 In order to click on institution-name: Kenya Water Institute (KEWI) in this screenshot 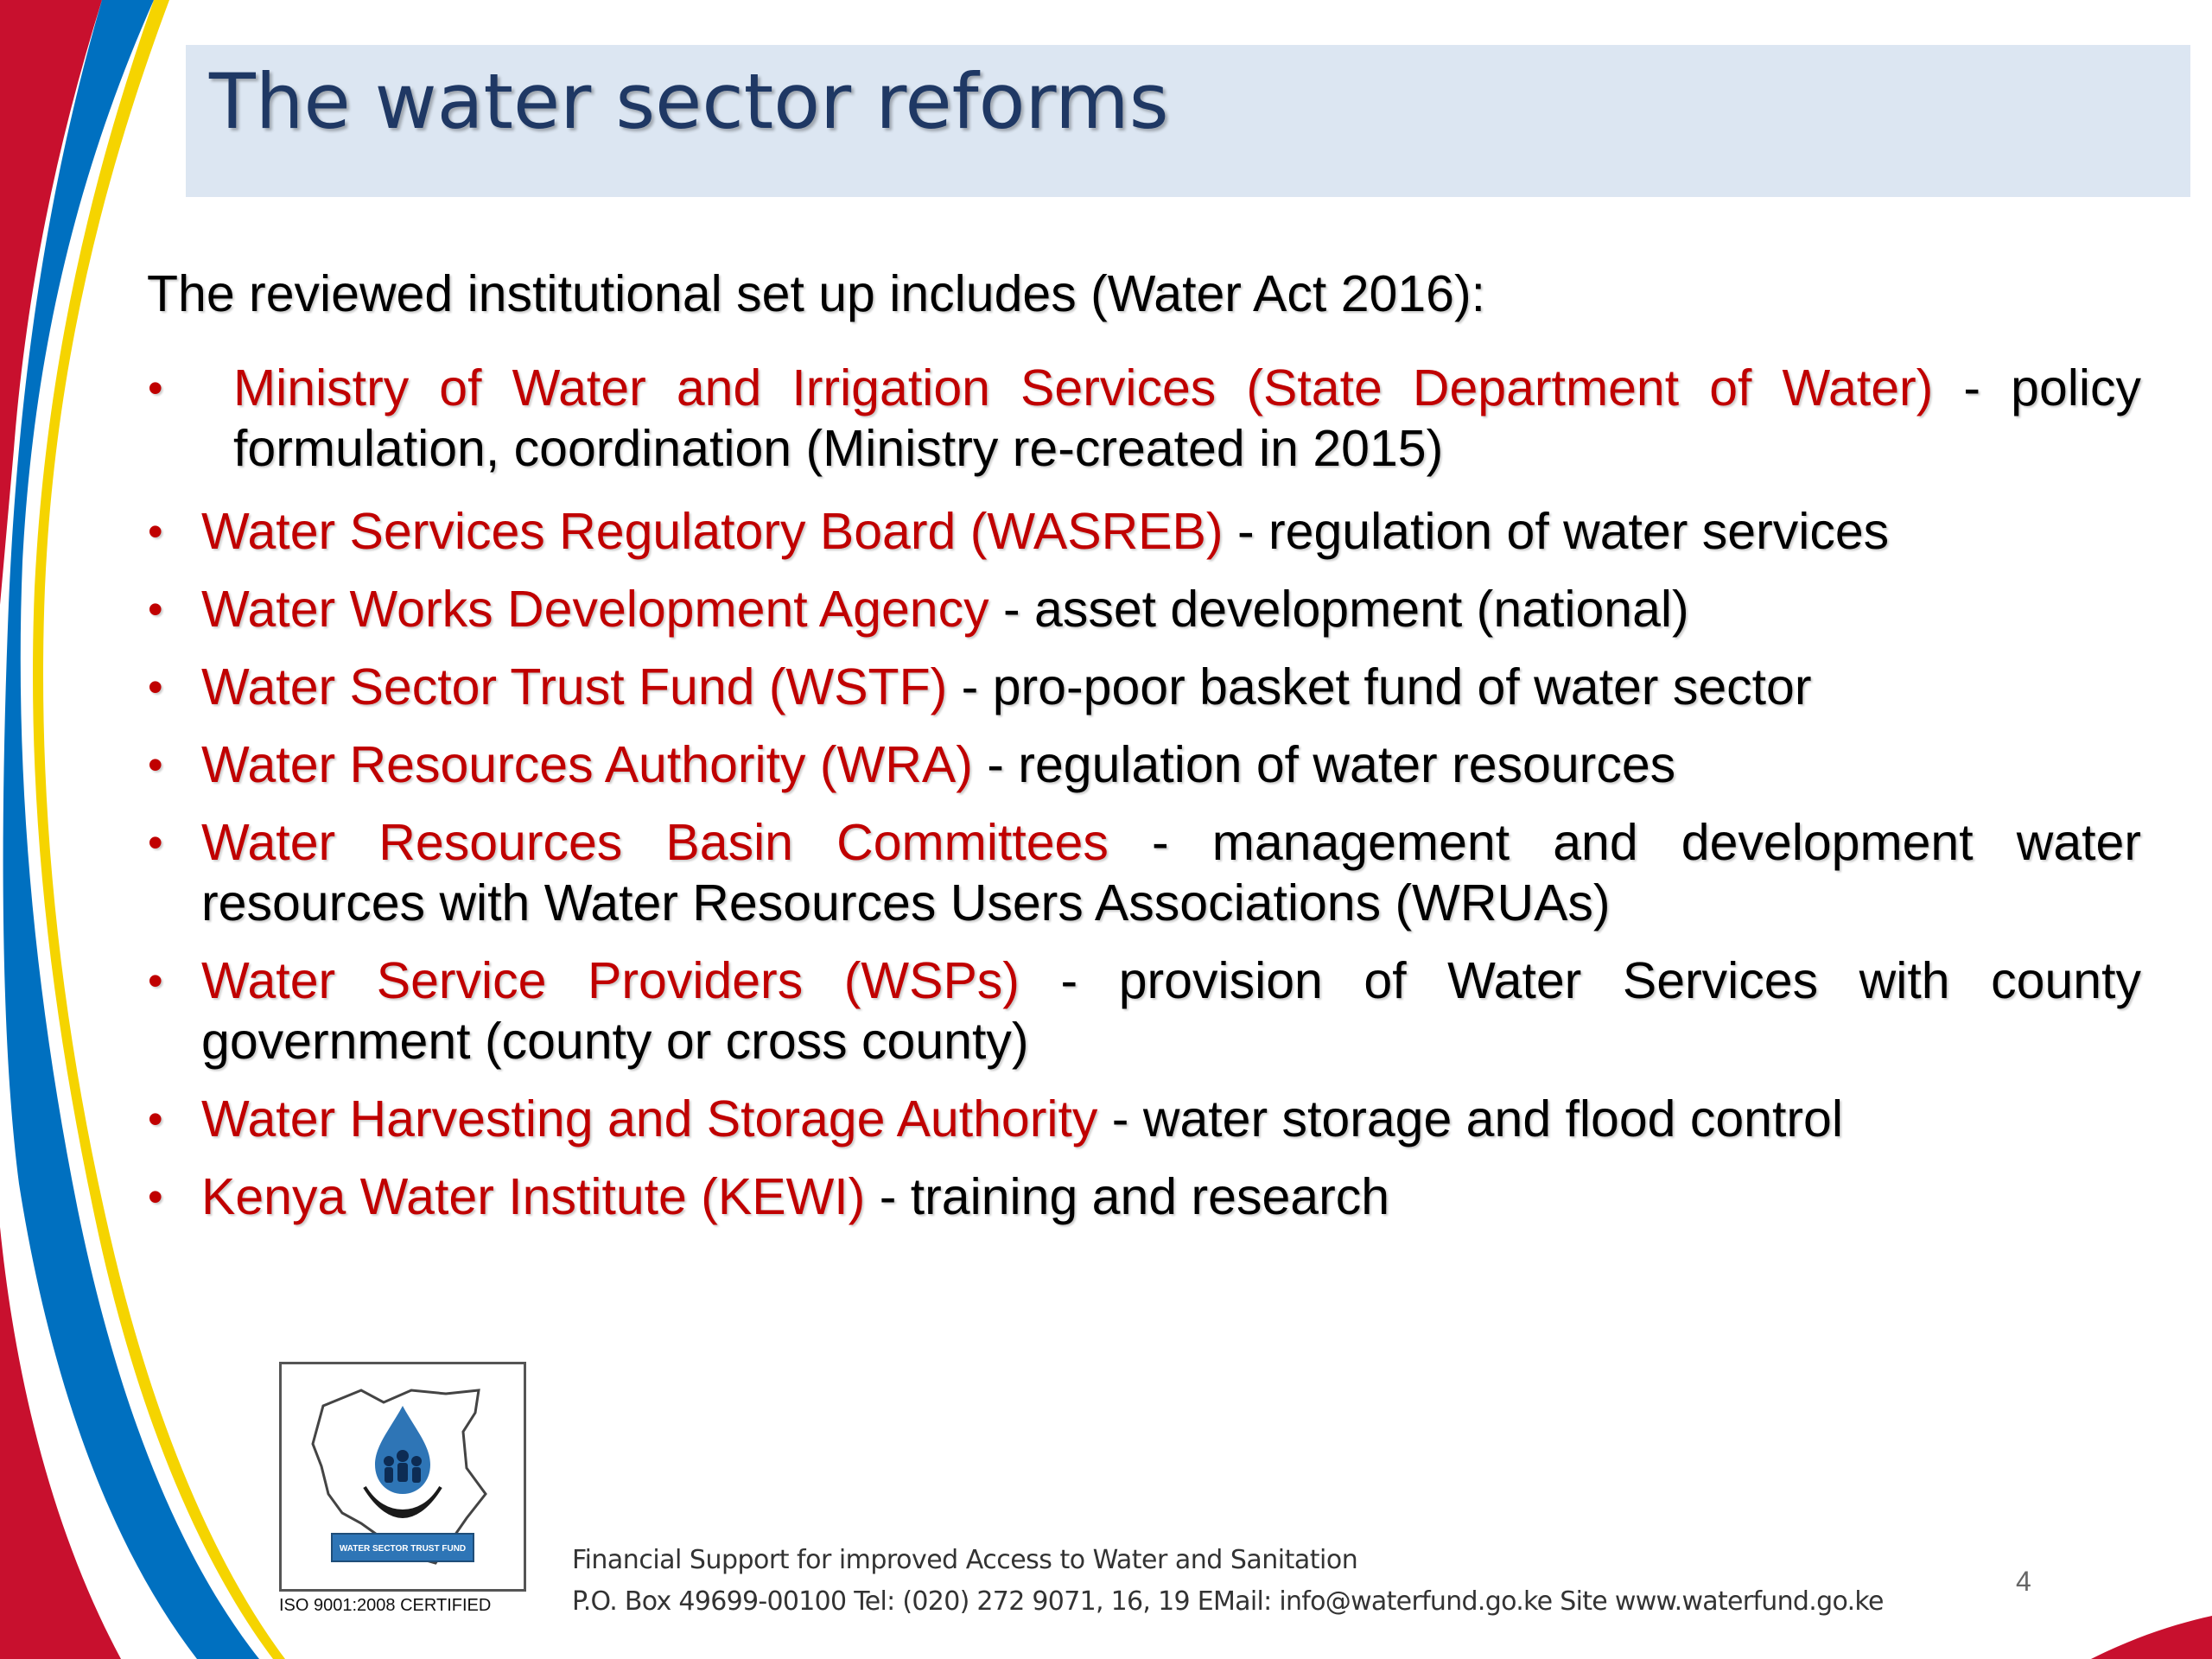, I will do `click(533, 1196)`.